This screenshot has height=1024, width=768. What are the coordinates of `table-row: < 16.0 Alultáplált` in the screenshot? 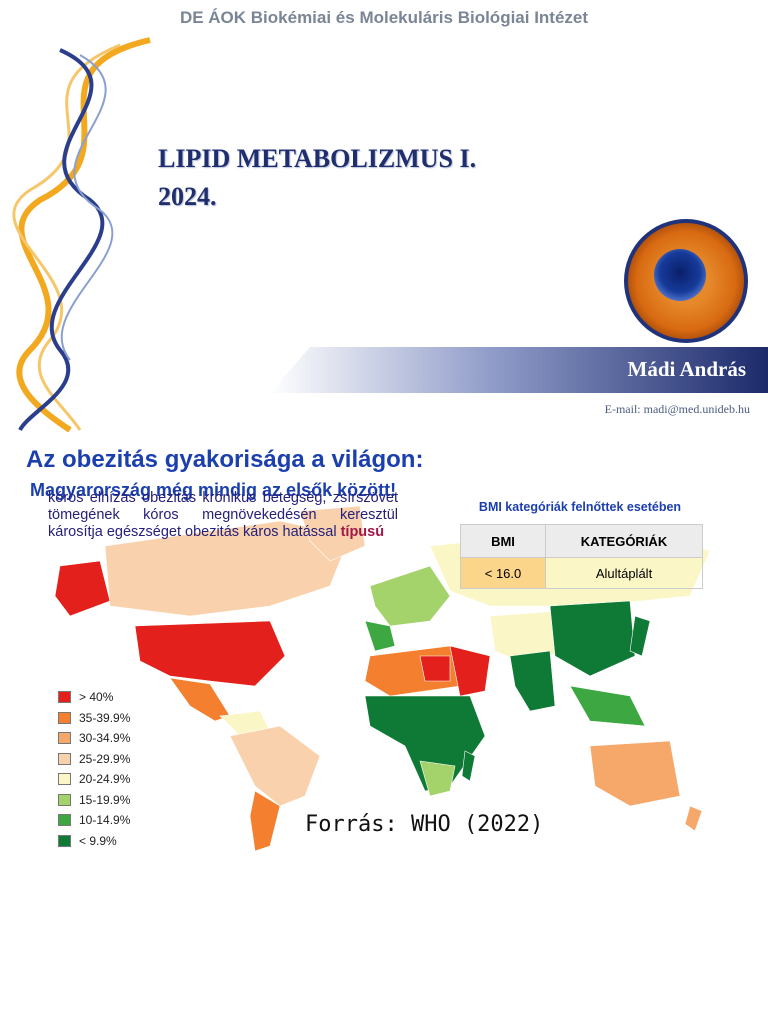 It's located at (581, 573).